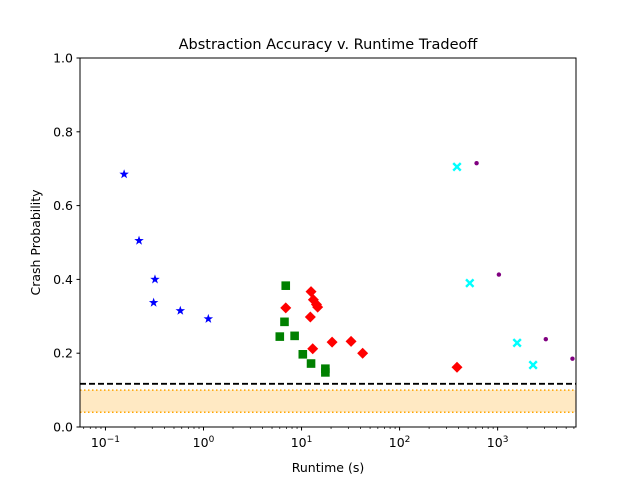  Describe the element at coordinates (63, 58) in the screenshot. I see `y-tick-label: 1.0` at that location.